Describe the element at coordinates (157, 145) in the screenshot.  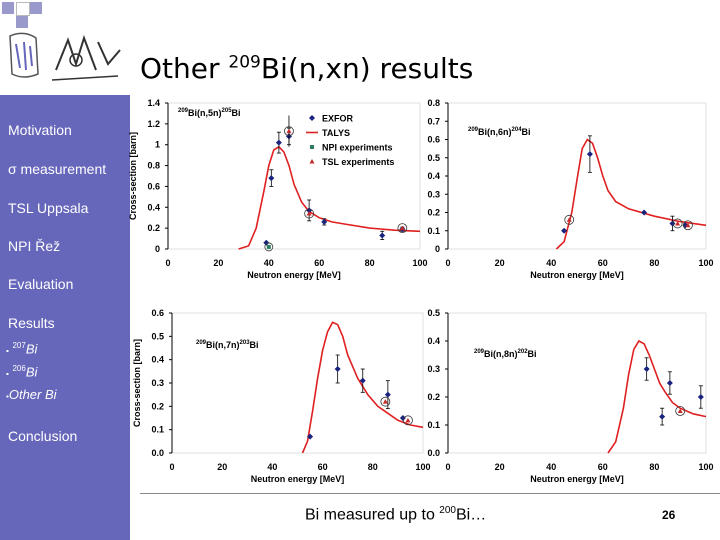
I see `y-tick-label: 1` at that location.